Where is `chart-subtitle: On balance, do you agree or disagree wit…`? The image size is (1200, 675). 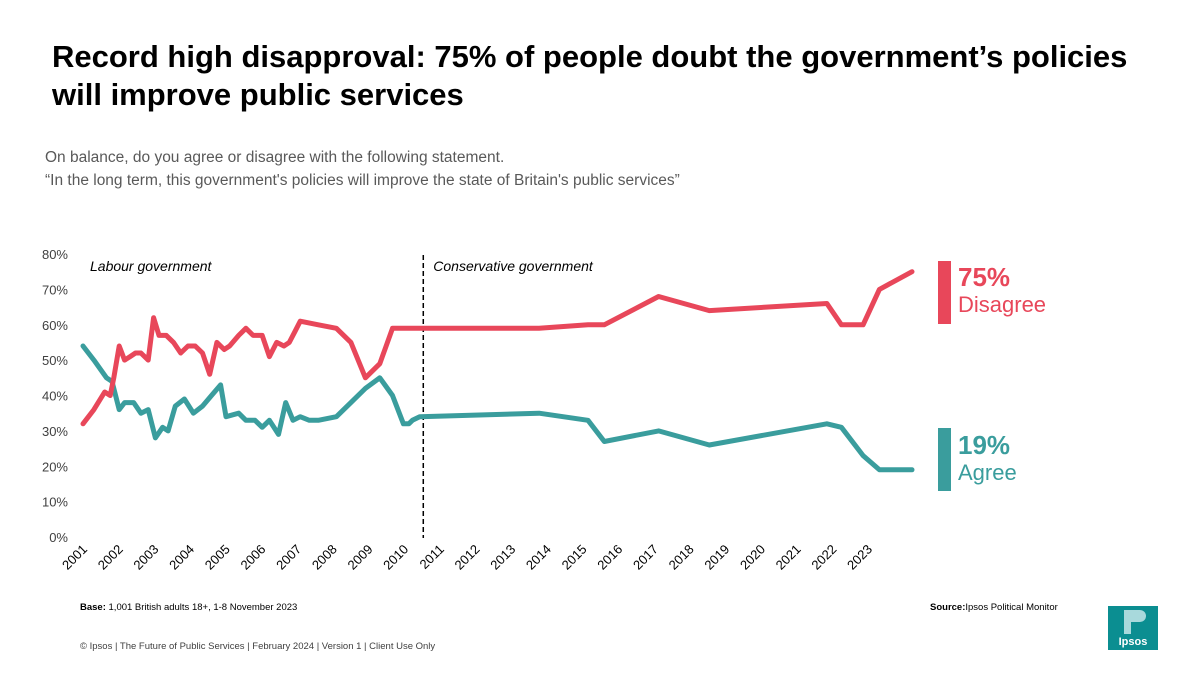 chart-subtitle: On balance, do you agree or disagree wit… is located at coordinates (495, 169).